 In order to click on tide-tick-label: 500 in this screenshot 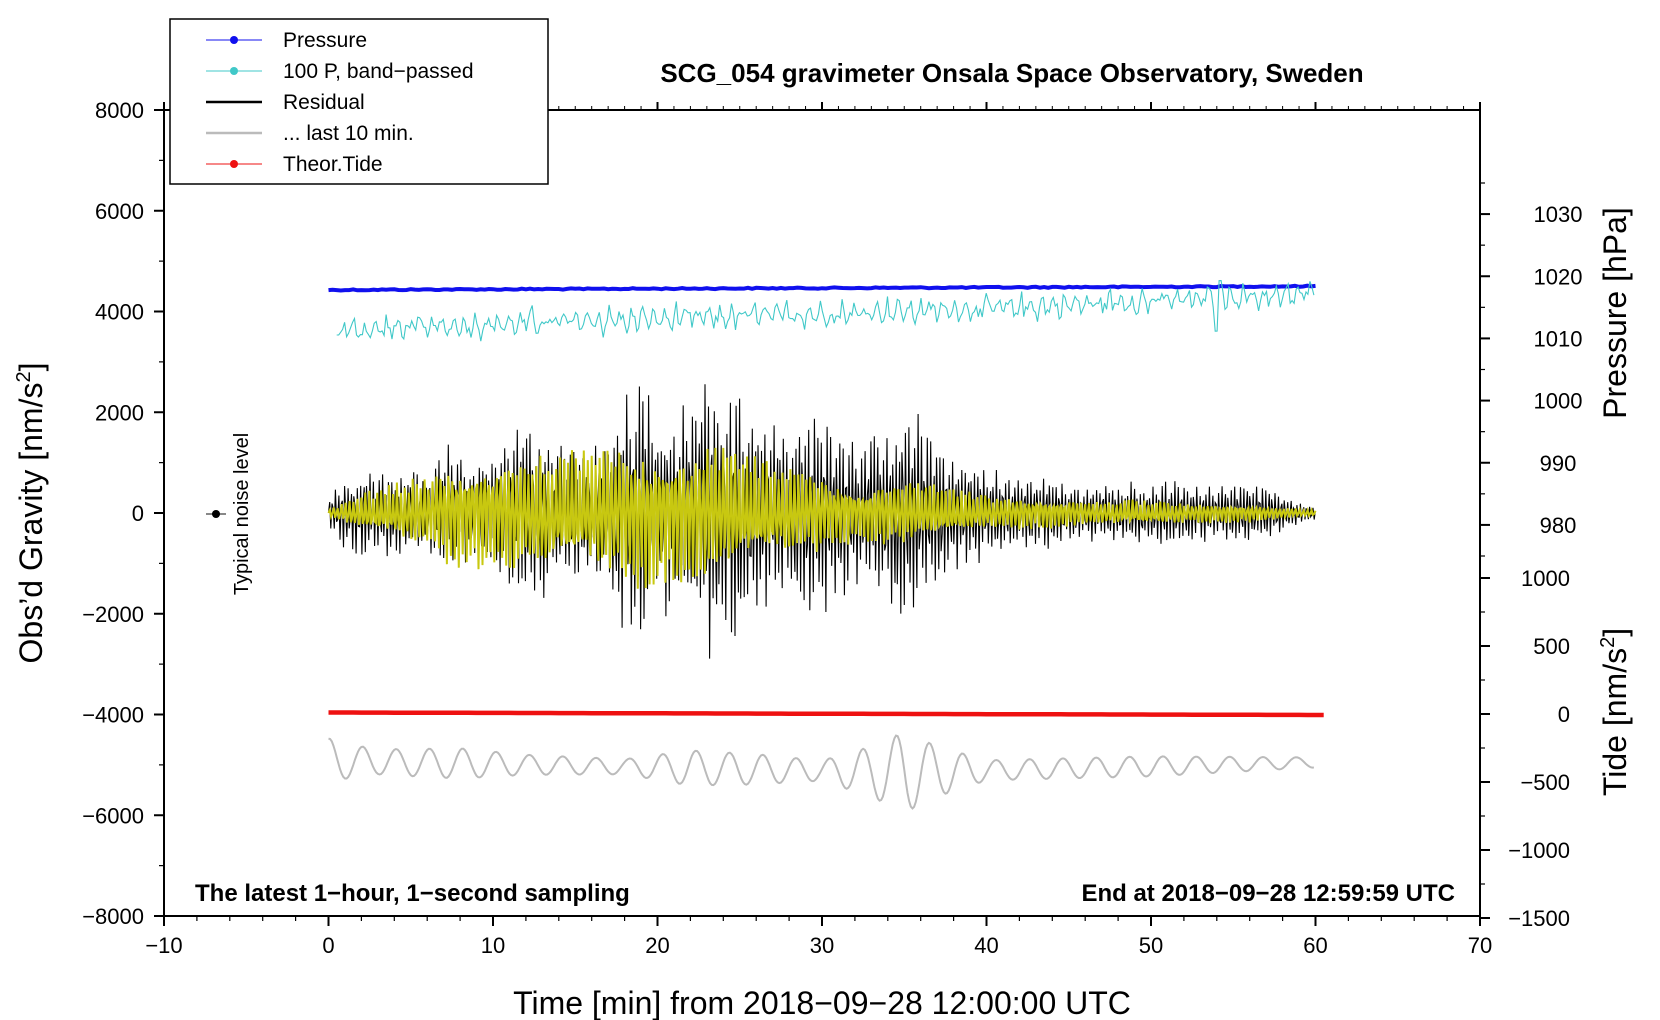, I will do `click(1551, 646)`.